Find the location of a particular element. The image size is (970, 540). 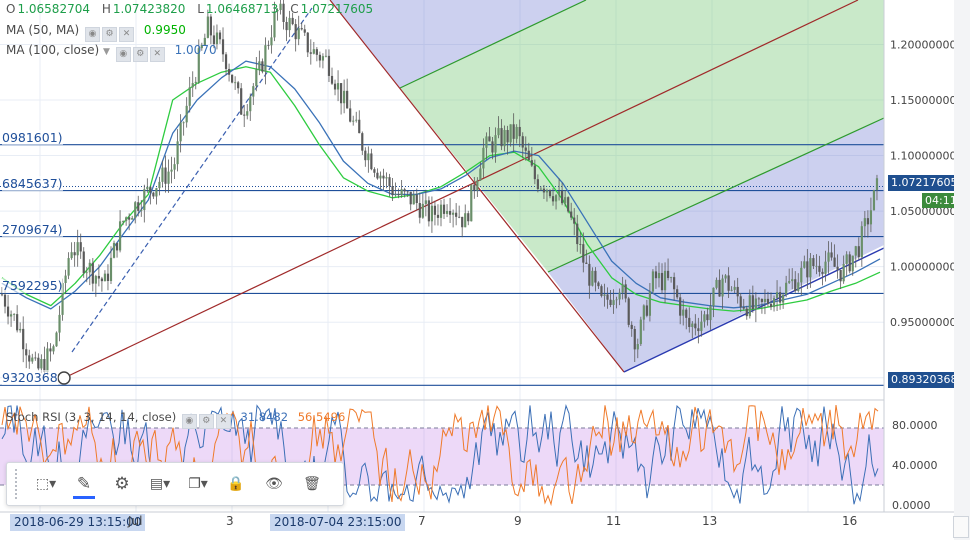

lock-icon: 🔒 is located at coordinates (236, 484).